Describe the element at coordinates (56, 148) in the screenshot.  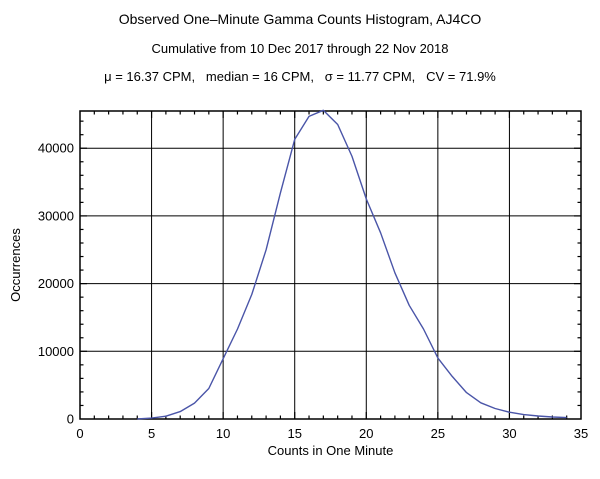
I see `y-tick-label: 40000` at that location.